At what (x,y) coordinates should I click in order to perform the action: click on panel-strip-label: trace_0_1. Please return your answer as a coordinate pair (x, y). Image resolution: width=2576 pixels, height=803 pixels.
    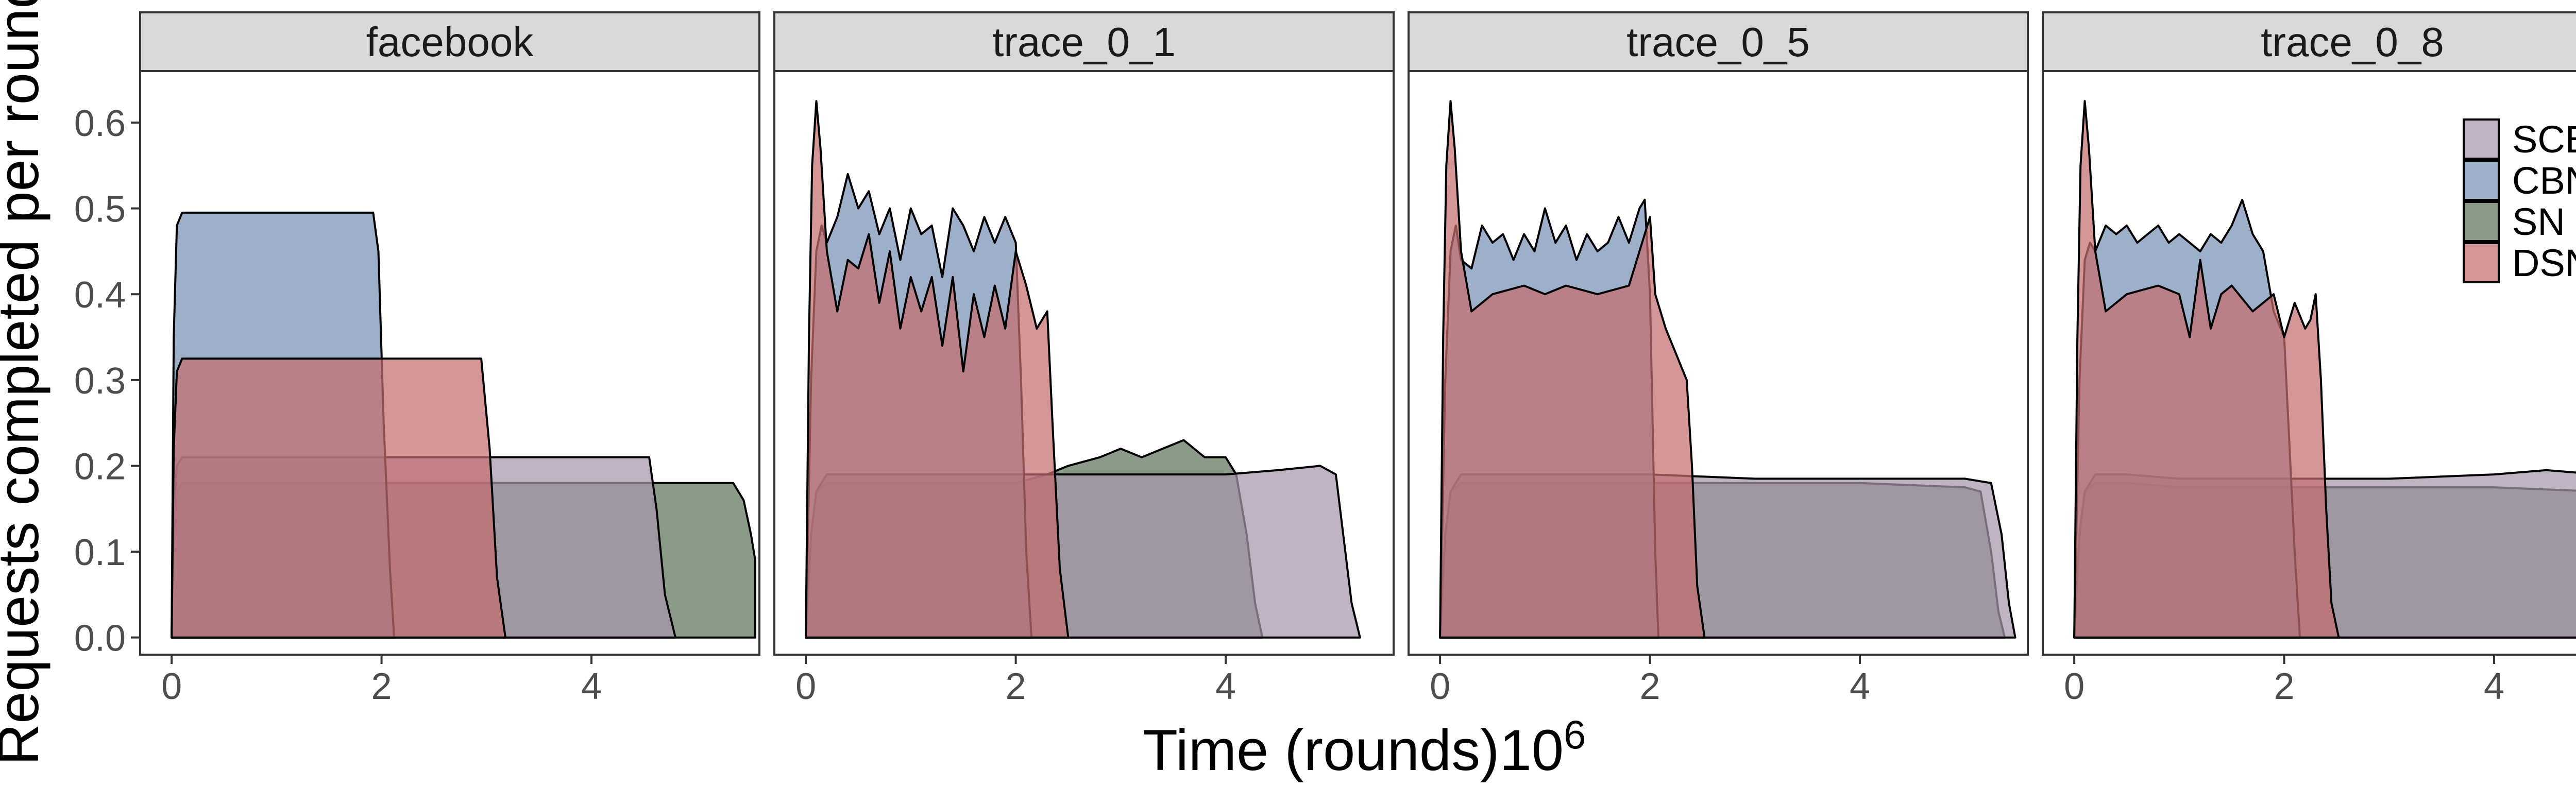
    Looking at the image, I should click on (1084, 42).